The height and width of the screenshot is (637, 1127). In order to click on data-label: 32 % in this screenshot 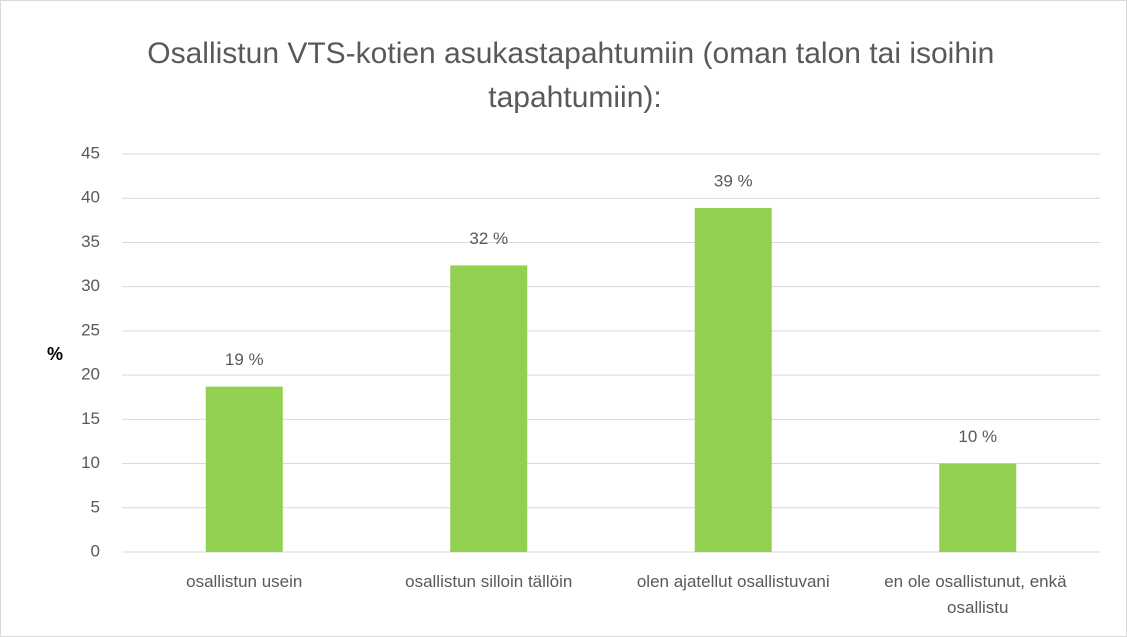, I will do `click(488, 238)`.